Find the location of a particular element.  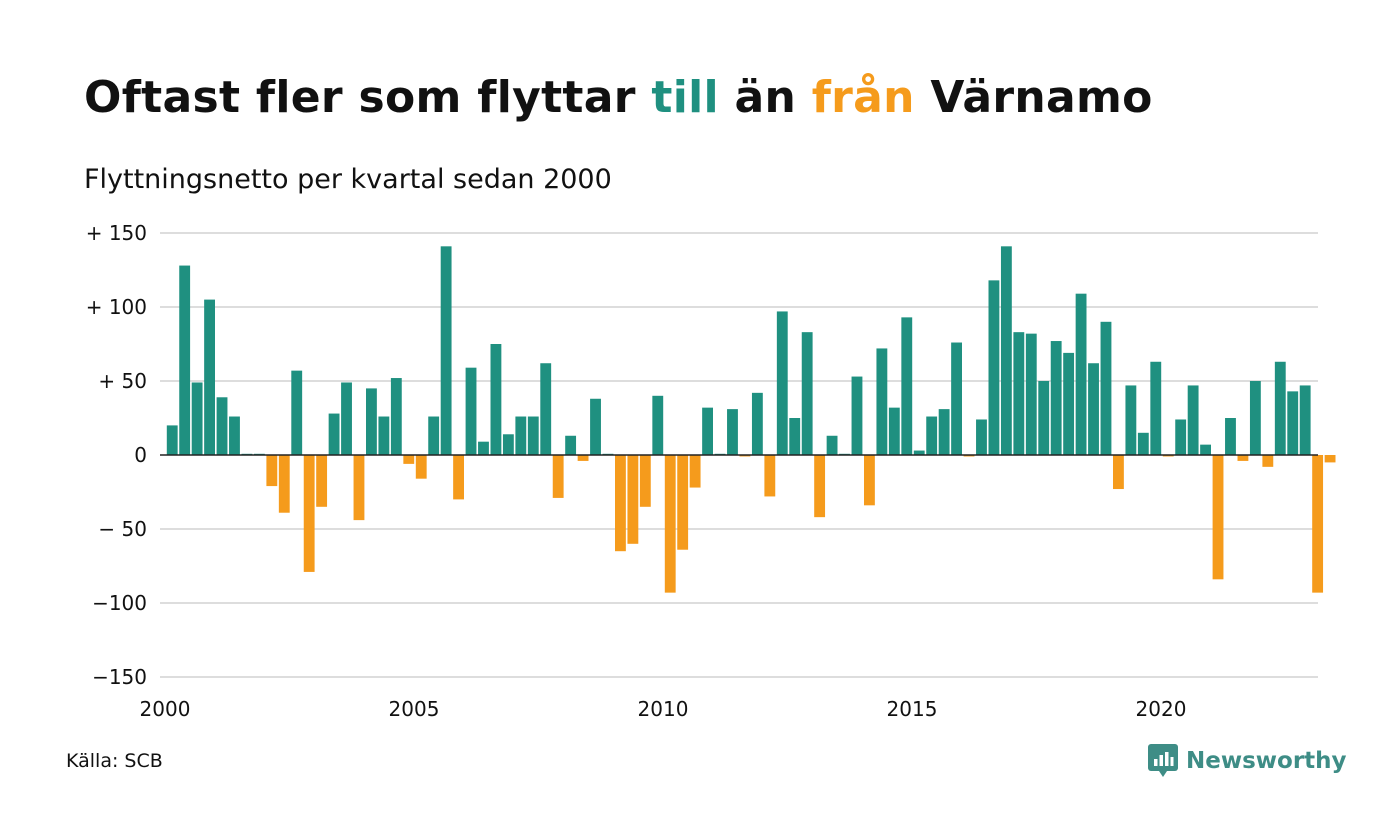

y-tick-label: + 100 is located at coordinates (116, 307).